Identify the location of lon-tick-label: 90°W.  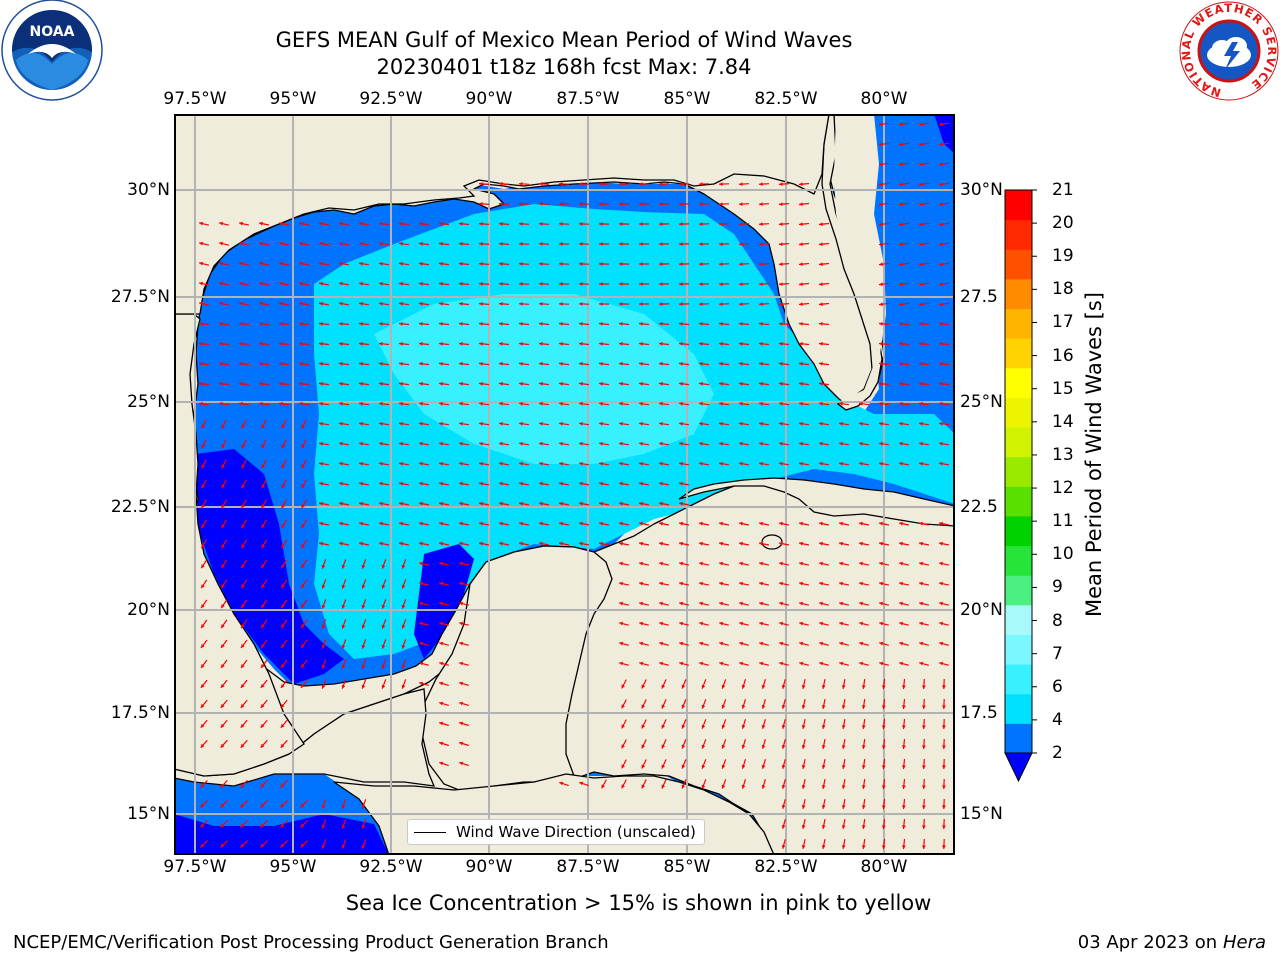
(489, 867).